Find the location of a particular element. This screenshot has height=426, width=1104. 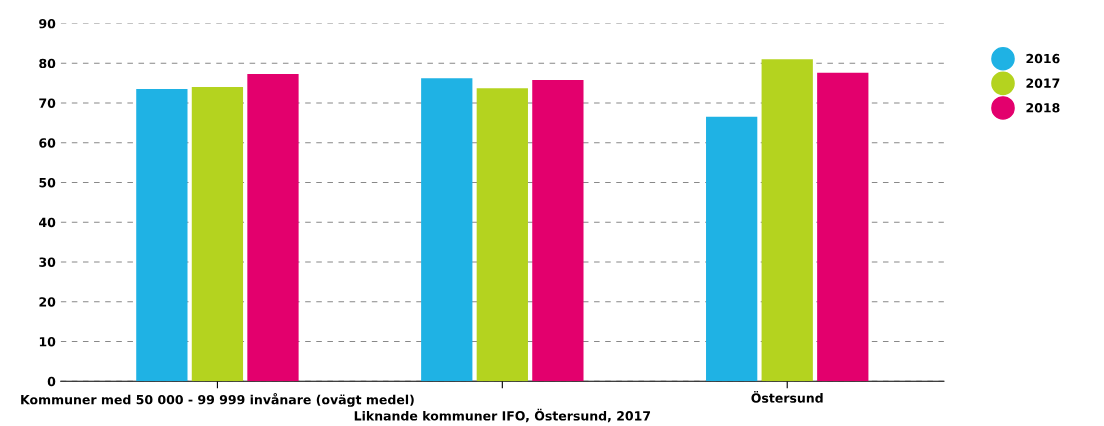

legend-label: 2016 is located at coordinates (1043, 58).